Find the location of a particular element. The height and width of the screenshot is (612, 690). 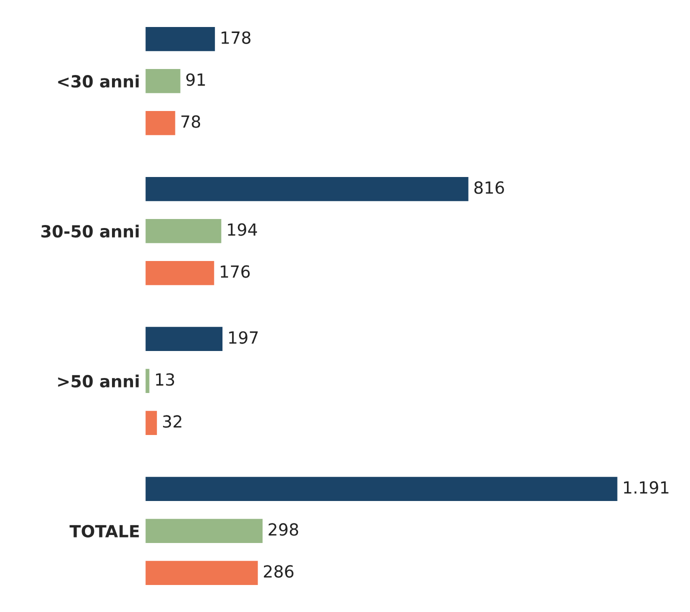

data-label: 298 is located at coordinates (283, 529).